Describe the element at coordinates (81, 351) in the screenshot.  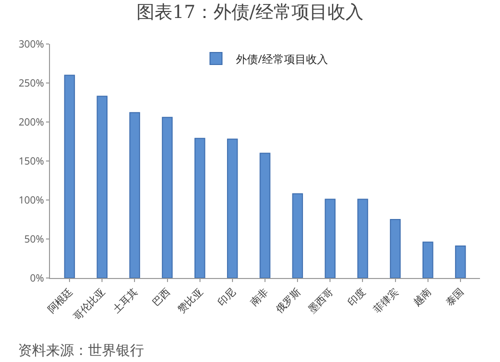
I see `text: 资料来源：世界银行` at that location.